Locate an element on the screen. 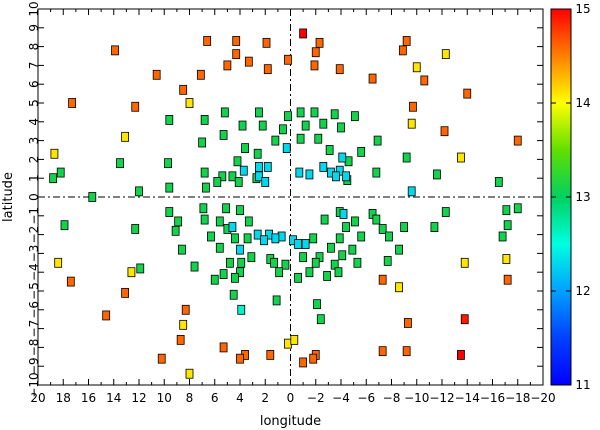 The height and width of the screenshot is (430, 600). x-tick-label: −12 is located at coordinates (441, 398).